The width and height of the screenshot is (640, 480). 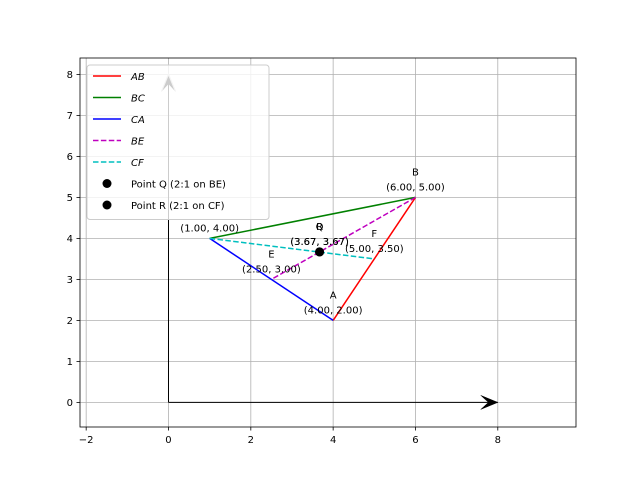 I want to click on markers-layer, so click(x=320, y=252).